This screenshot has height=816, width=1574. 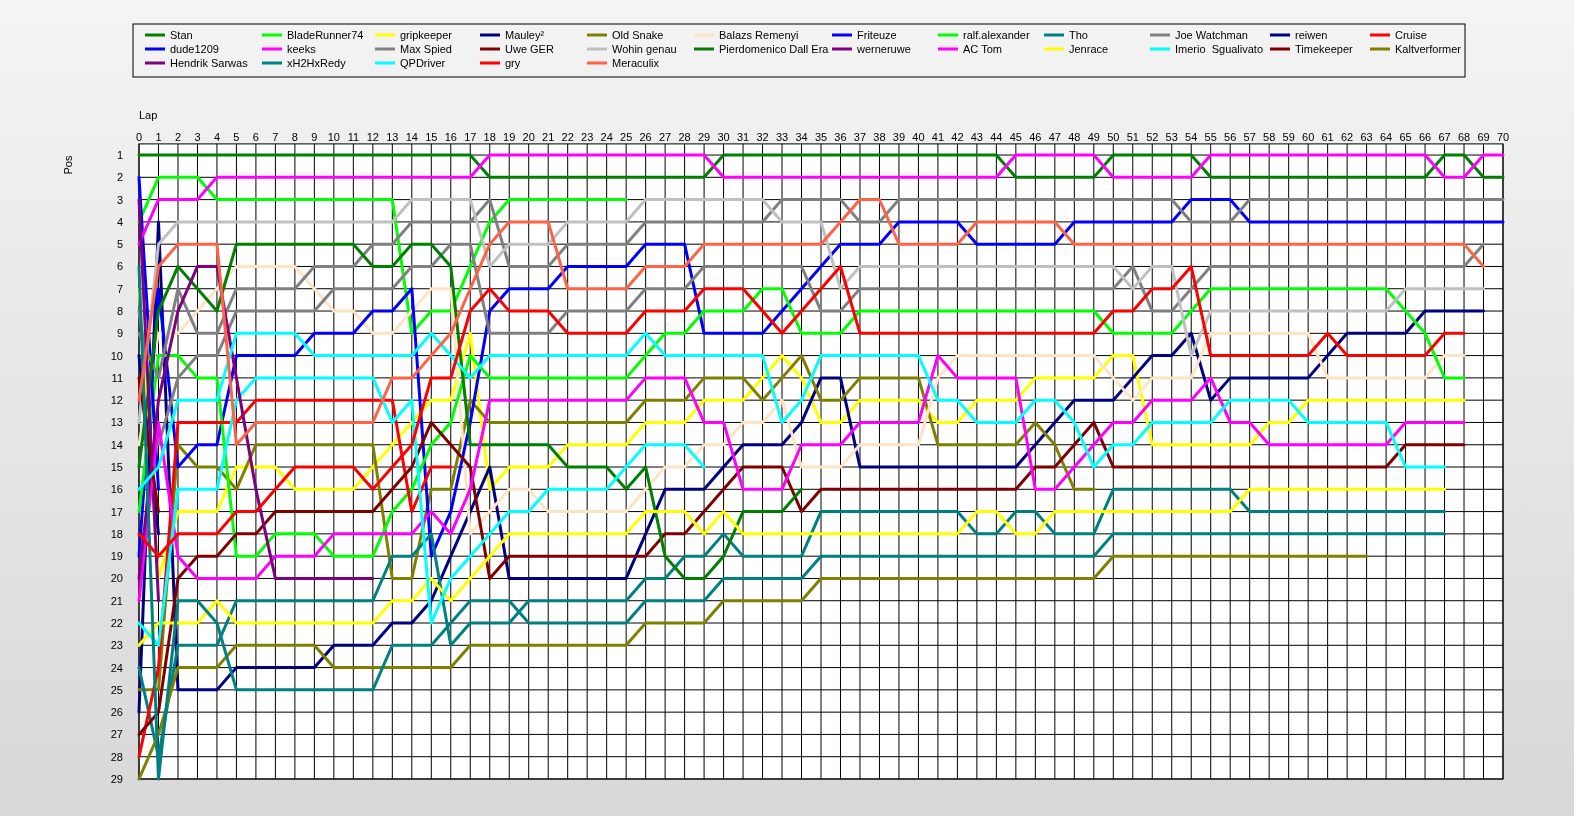 What do you see at coordinates (1211, 35) in the screenshot?
I see `legend-label: Joe Watchman` at bounding box center [1211, 35].